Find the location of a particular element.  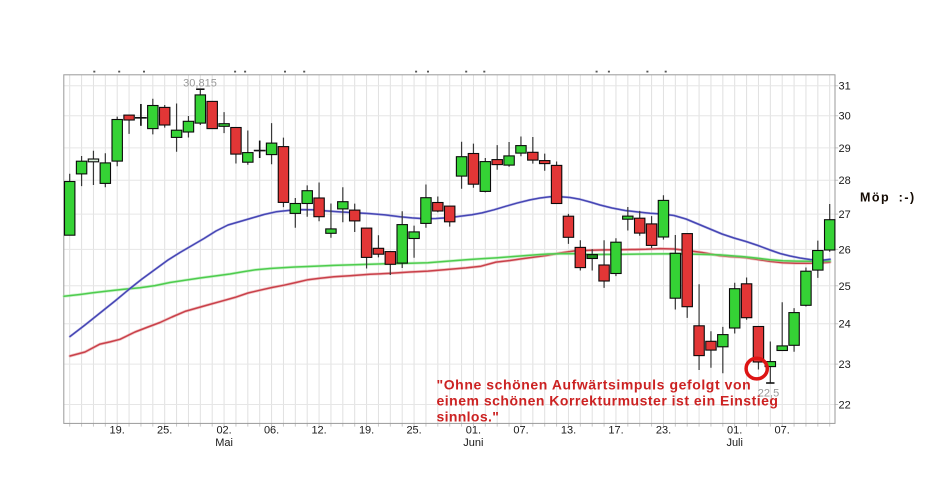

svg-text: 02. is located at coordinates (223, 431).